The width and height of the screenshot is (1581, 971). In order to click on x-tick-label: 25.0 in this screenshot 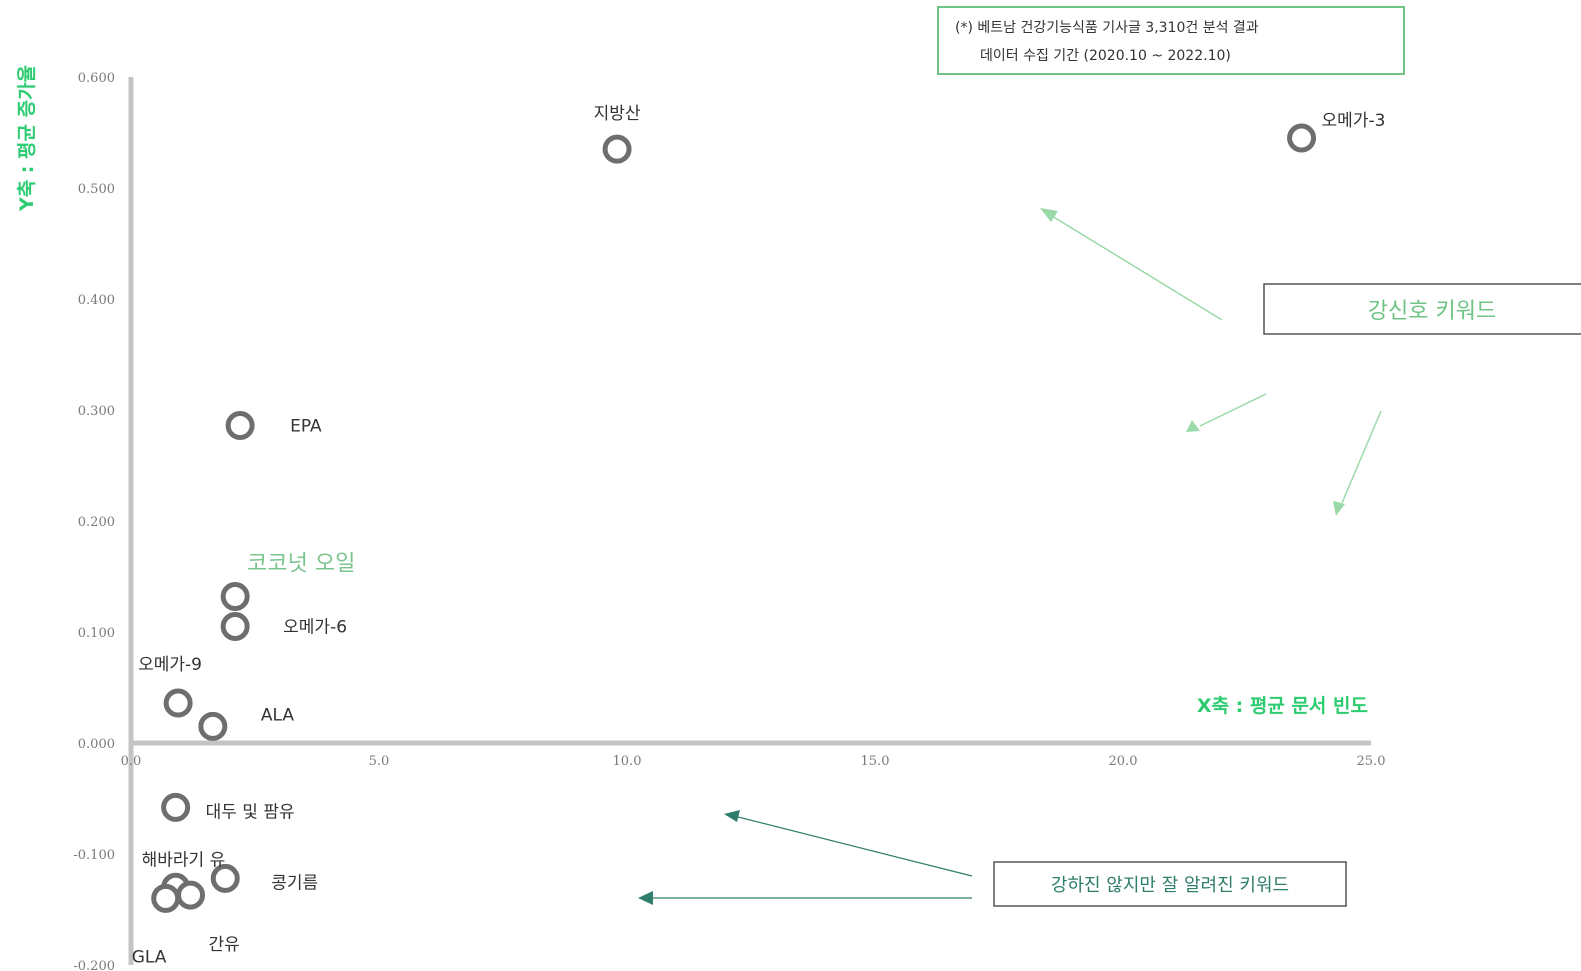, I will do `click(1371, 761)`.